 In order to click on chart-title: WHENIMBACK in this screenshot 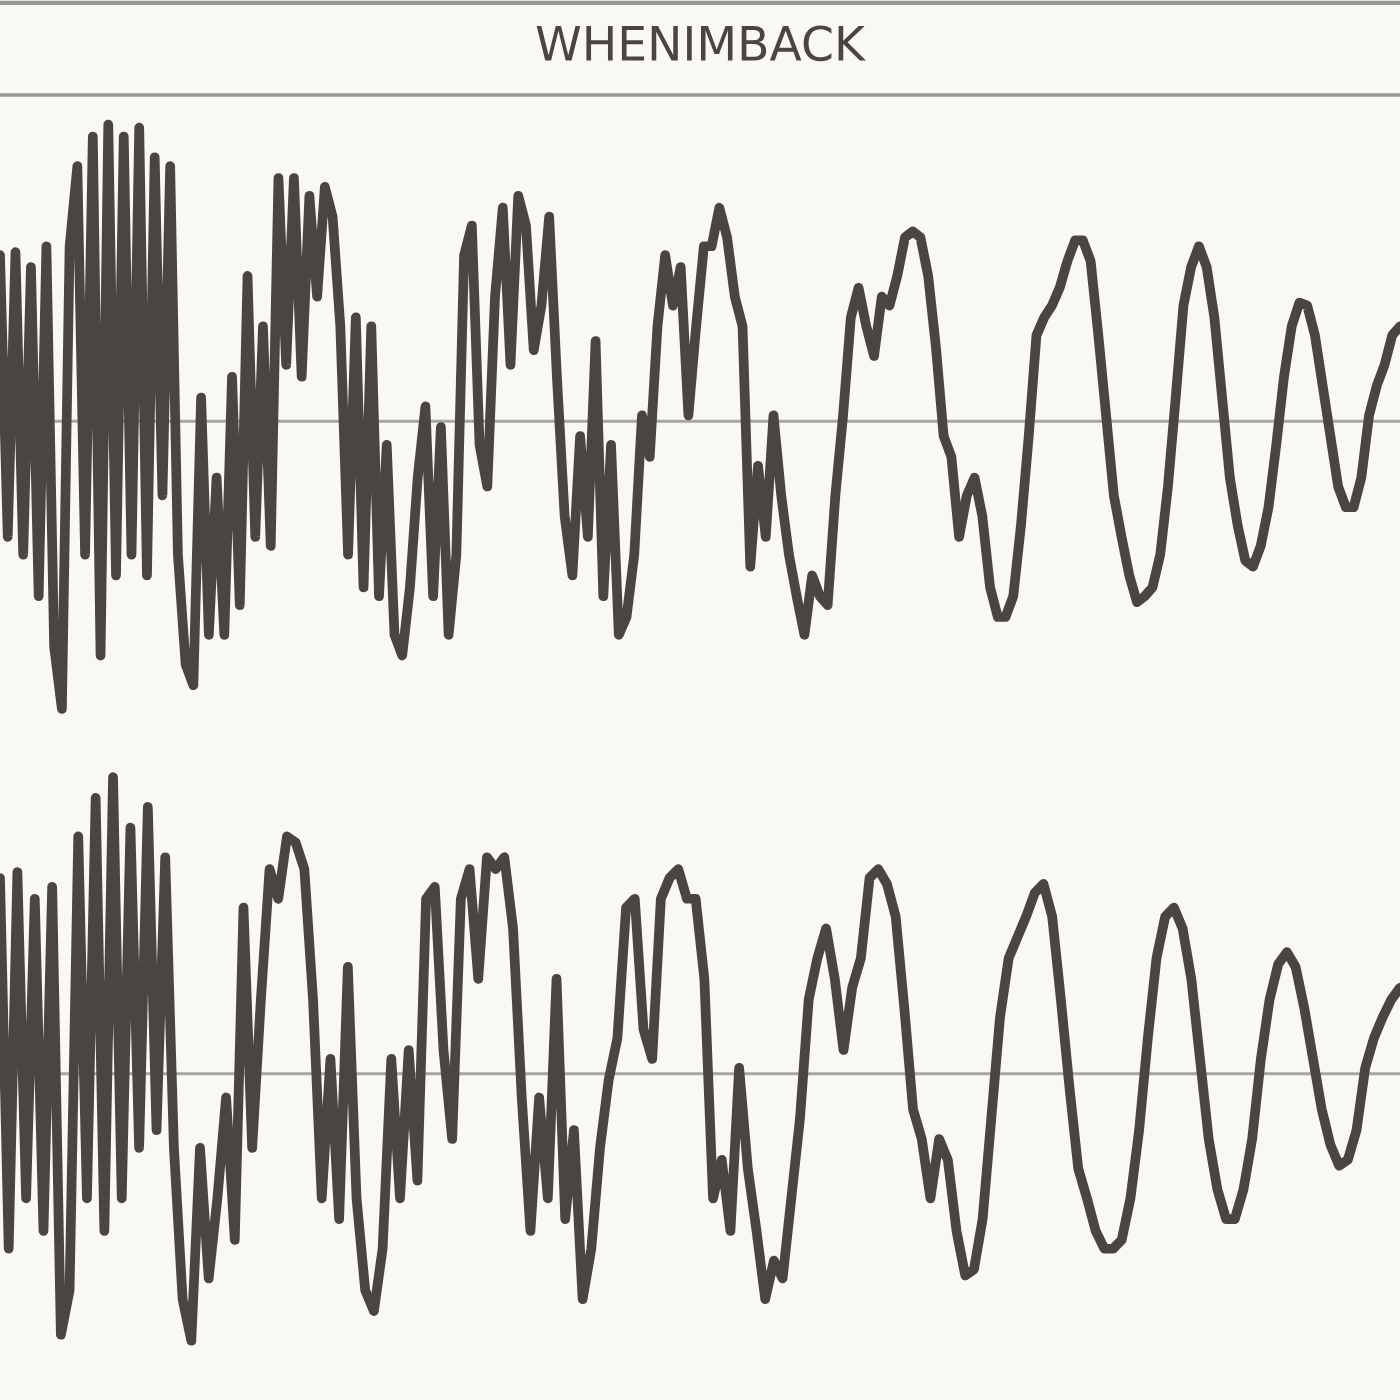, I will do `click(701, 43)`.